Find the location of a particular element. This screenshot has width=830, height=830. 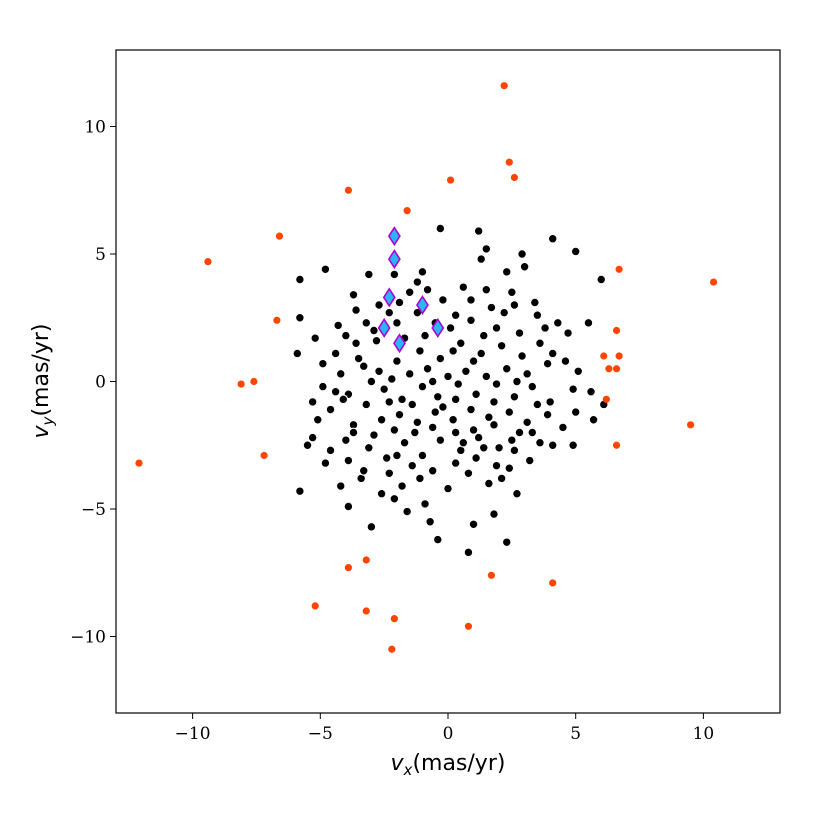

x-tick-label: −10 is located at coordinates (193, 734).